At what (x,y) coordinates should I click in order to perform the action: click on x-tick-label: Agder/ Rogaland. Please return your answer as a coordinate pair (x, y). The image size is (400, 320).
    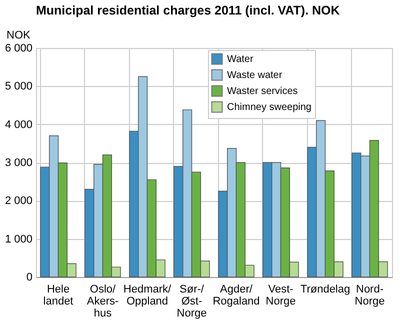
    Looking at the image, I should click on (236, 296).